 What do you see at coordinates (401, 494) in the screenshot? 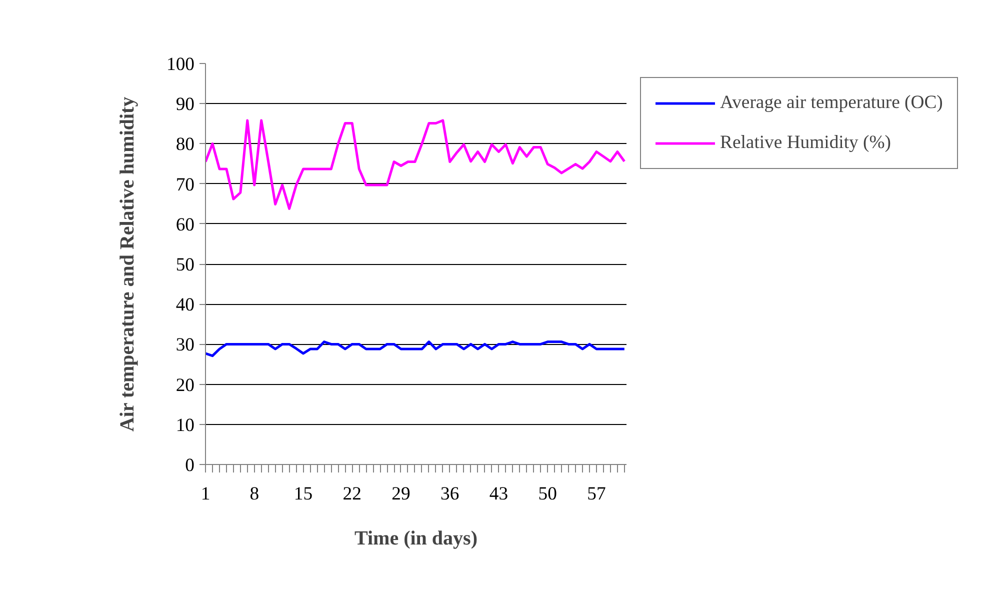
I see `x-tick-label: 29` at bounding box center [401, 494].